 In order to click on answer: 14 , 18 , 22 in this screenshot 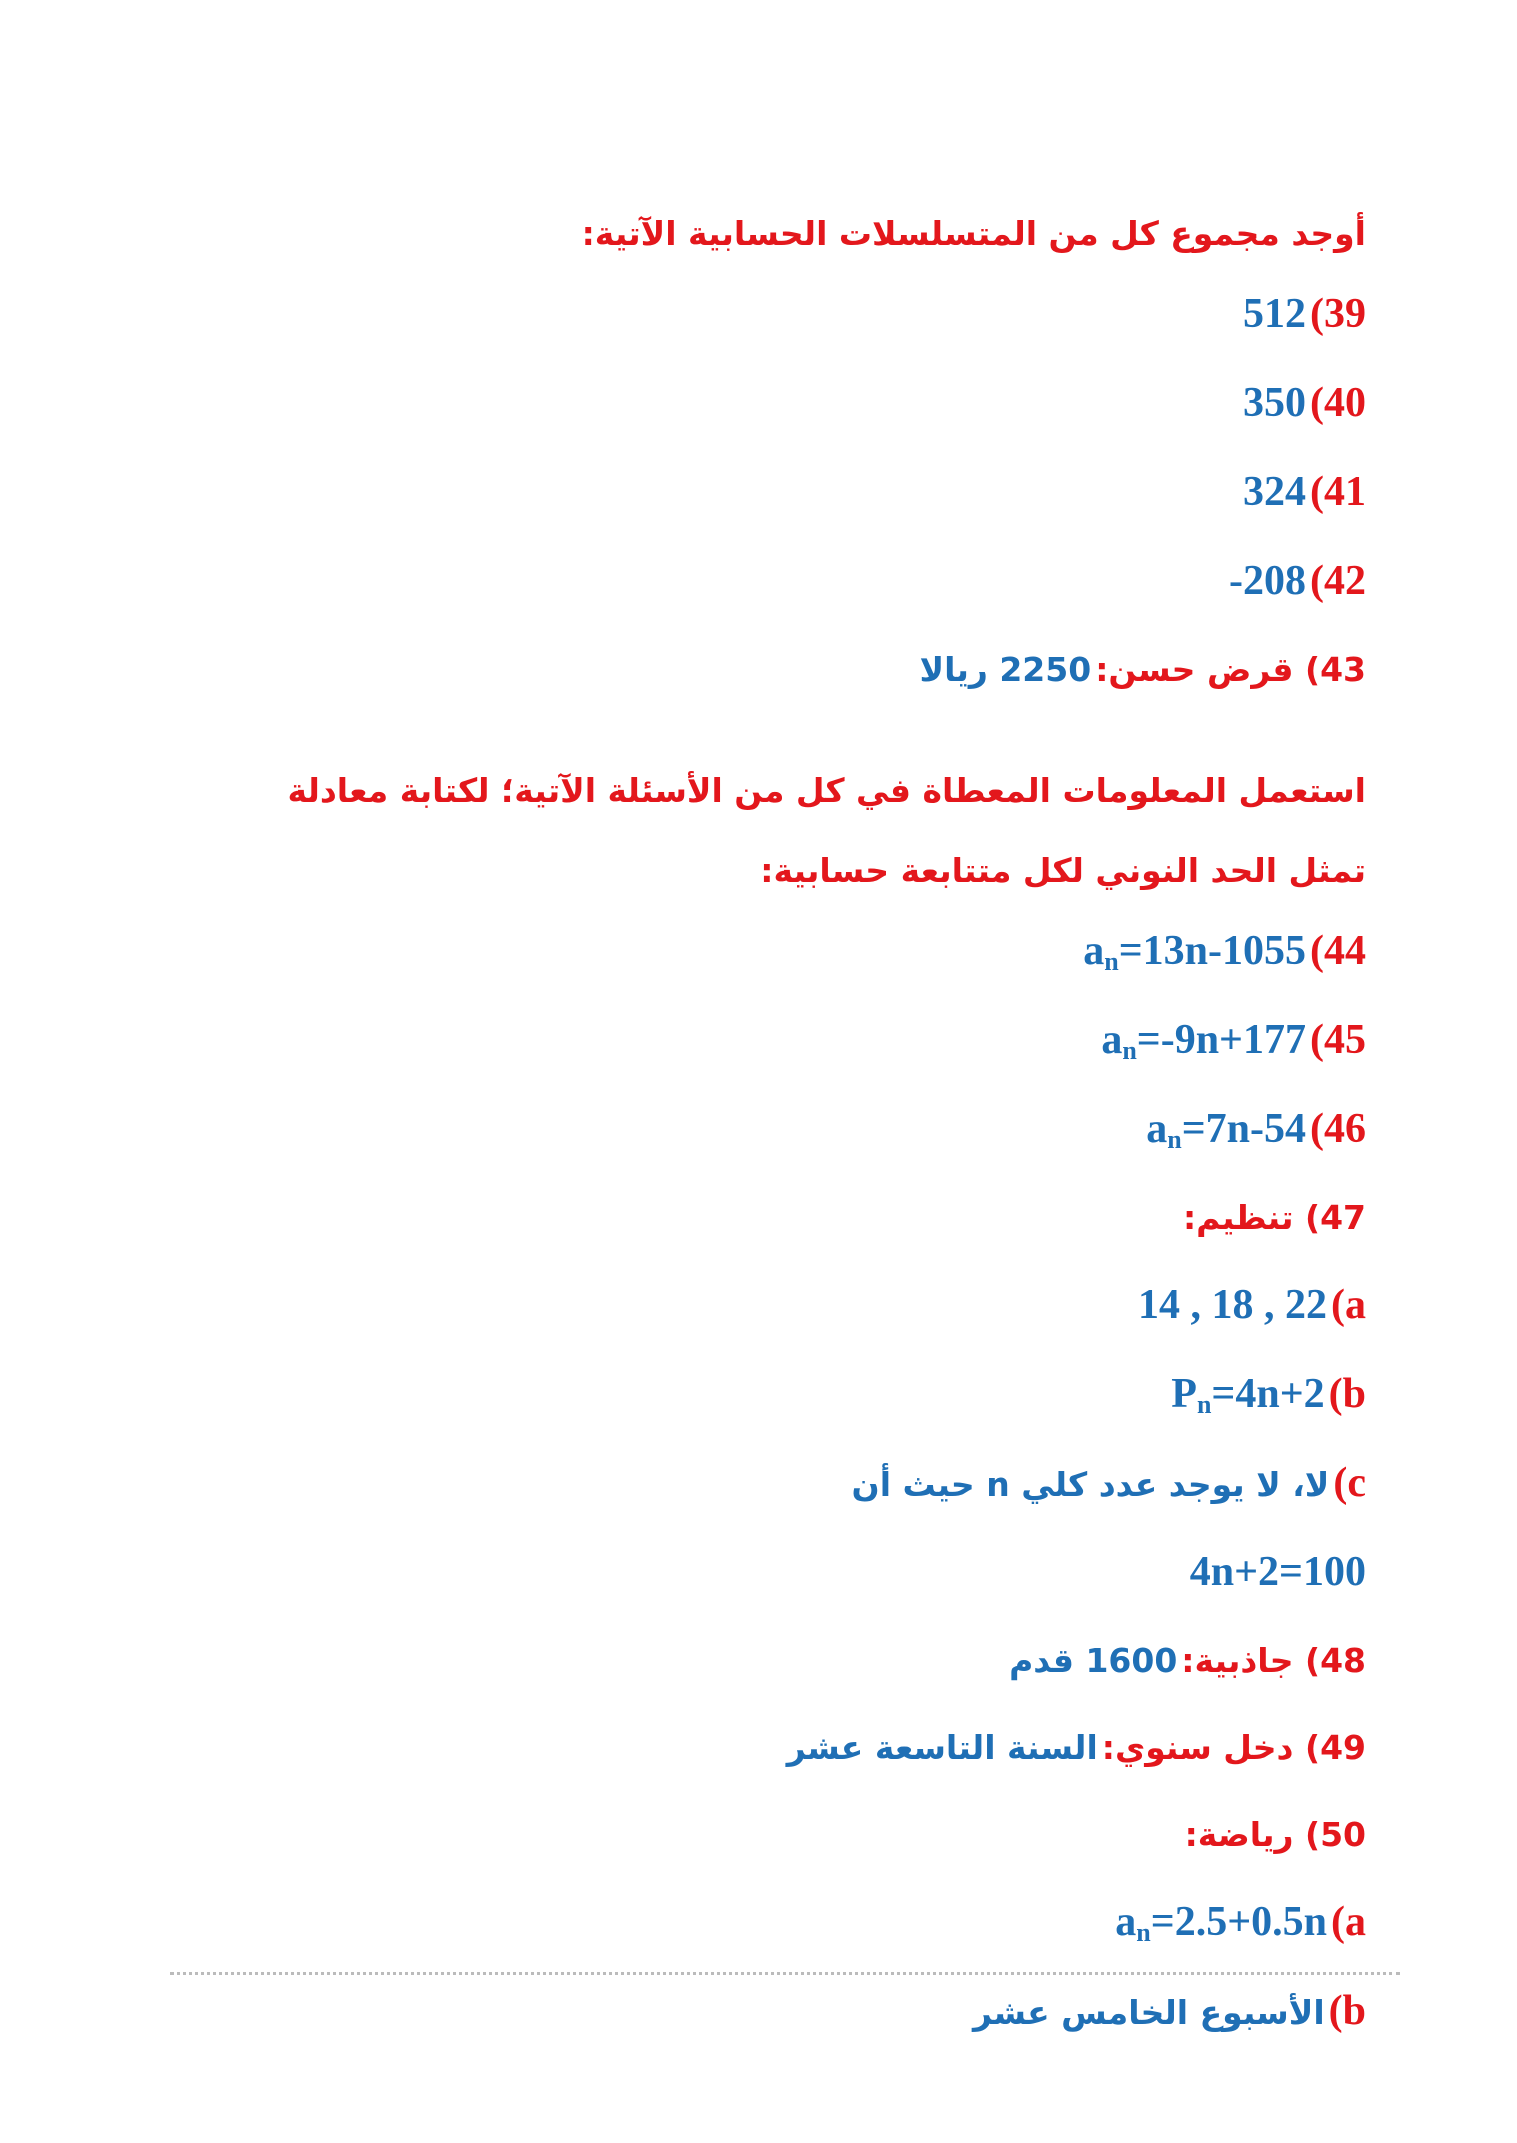, I will do `click(1232, 1305)`.